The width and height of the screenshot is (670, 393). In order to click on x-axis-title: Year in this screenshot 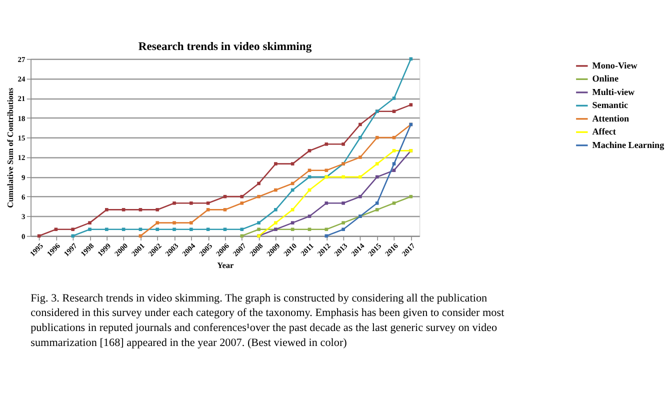, I will do `click(225, 265)`.